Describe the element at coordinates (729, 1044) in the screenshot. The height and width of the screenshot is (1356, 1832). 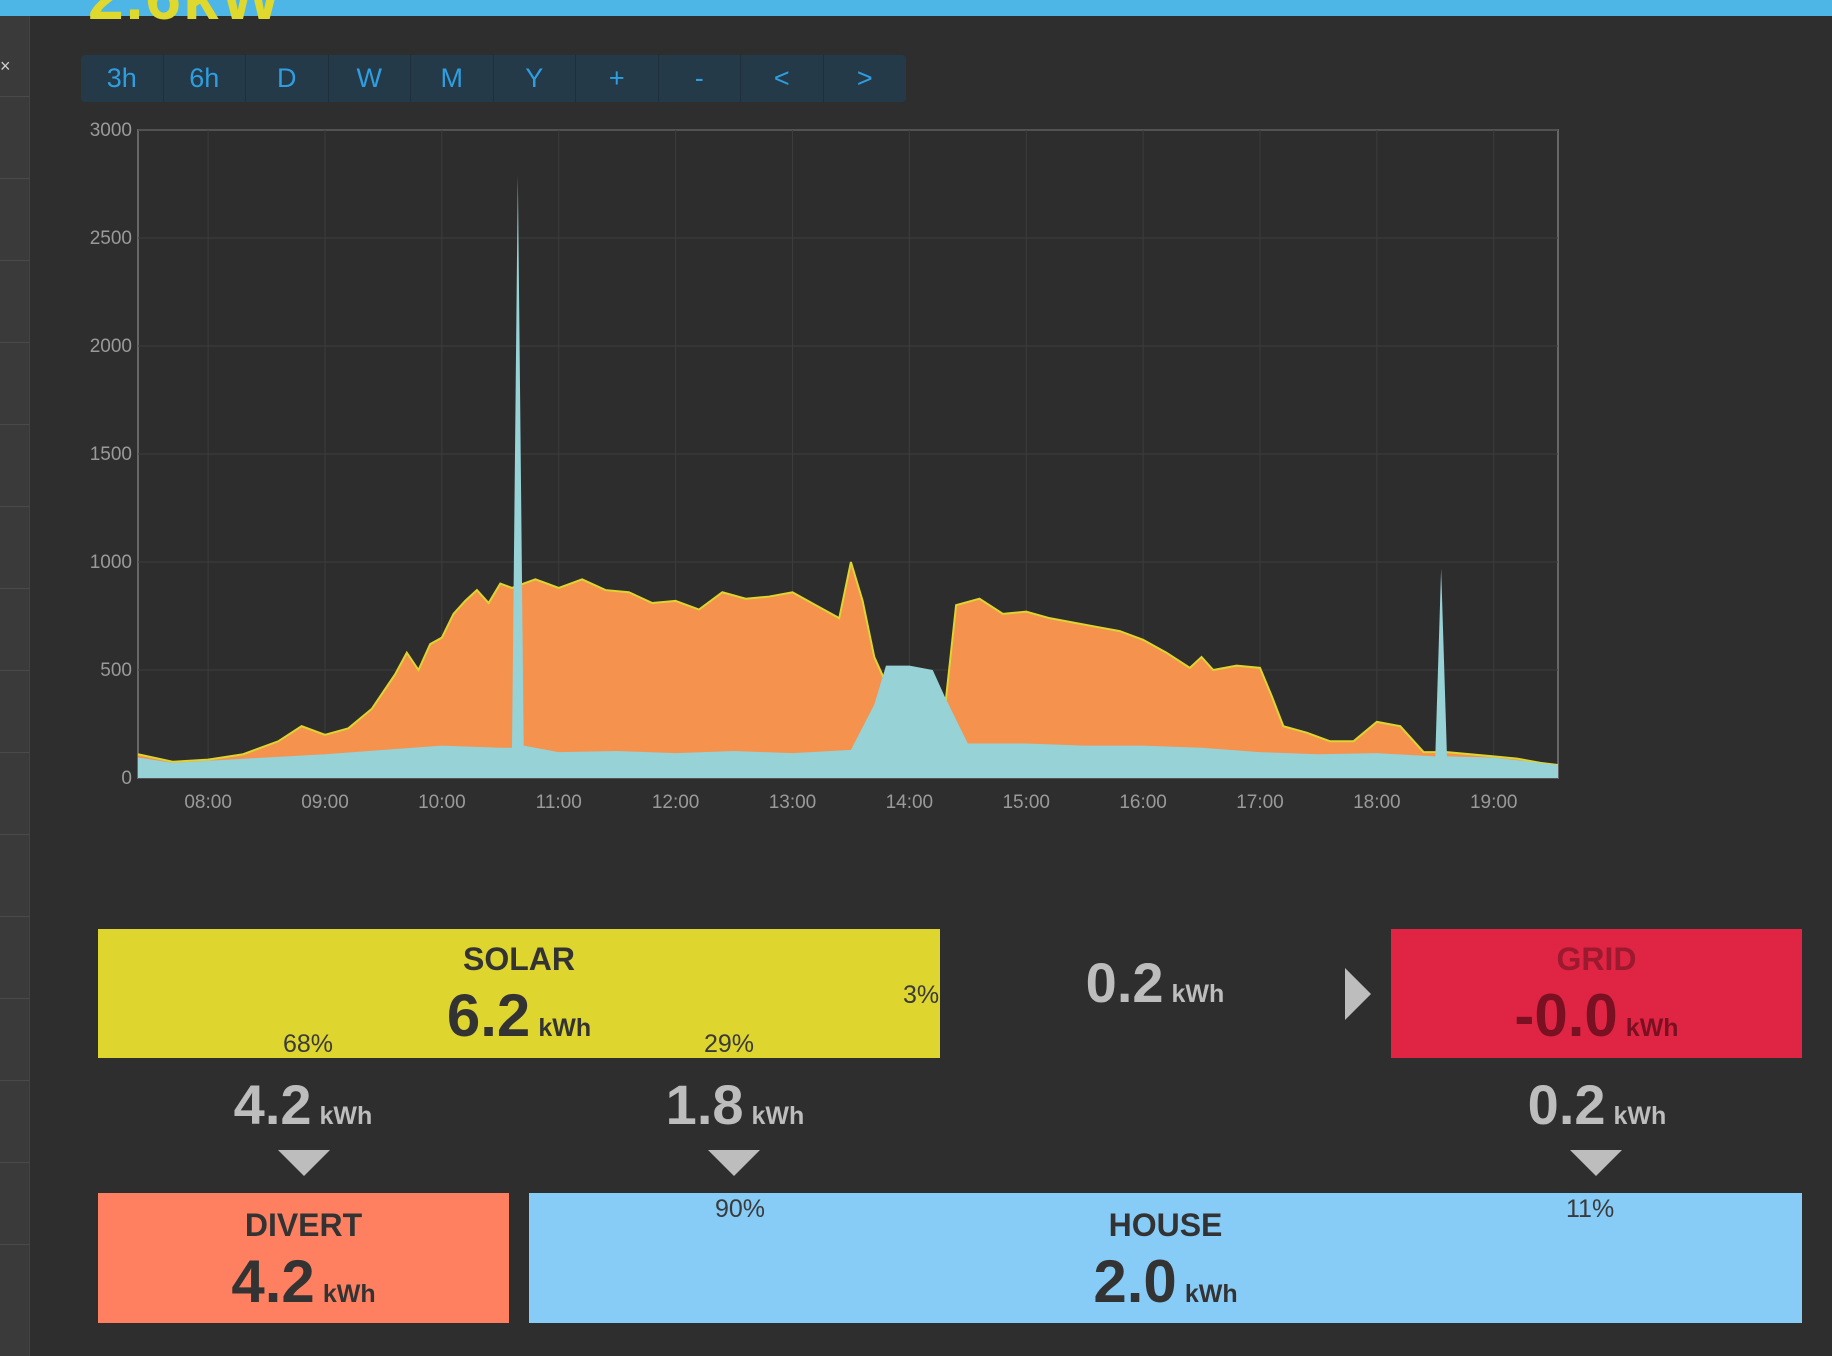
I see `solar-house-pct: 29%` at that location.